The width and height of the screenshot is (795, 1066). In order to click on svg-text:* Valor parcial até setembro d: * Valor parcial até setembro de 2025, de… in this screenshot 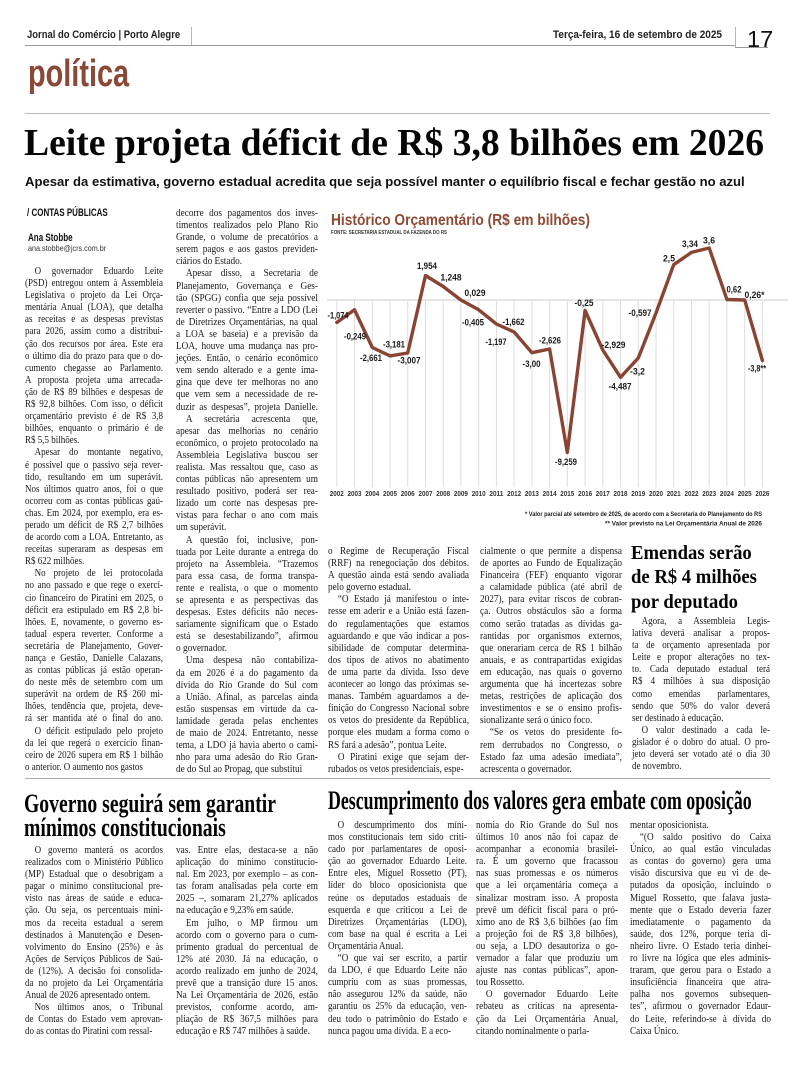, I will do `click(643, 514)`.